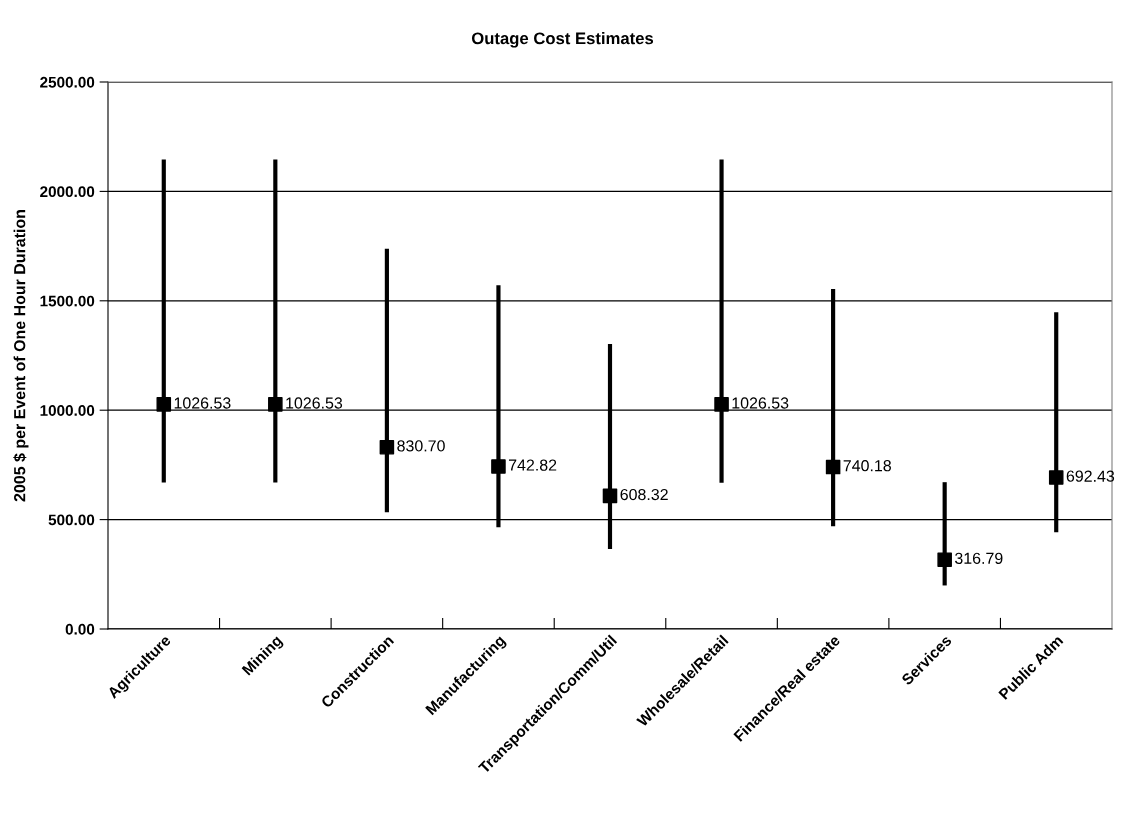 The image size is (1125, 824). What do you see at coordinates (67, 82) in the screenshot?
I see `y-tick-label: 2500.00` at bounding box center [67, 82].